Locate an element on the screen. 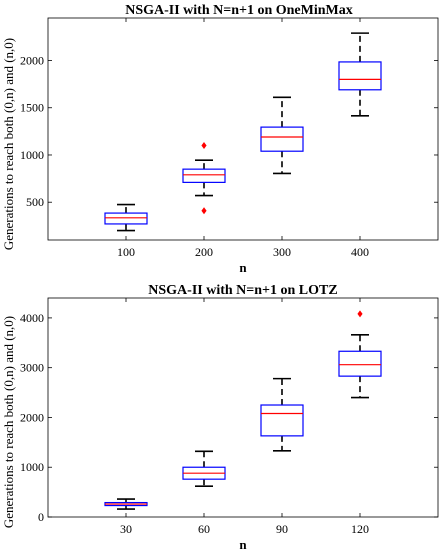 The width and height of the screenshot is (440, 552). x-tick-label: 100 is located at coordinates (126, 252).